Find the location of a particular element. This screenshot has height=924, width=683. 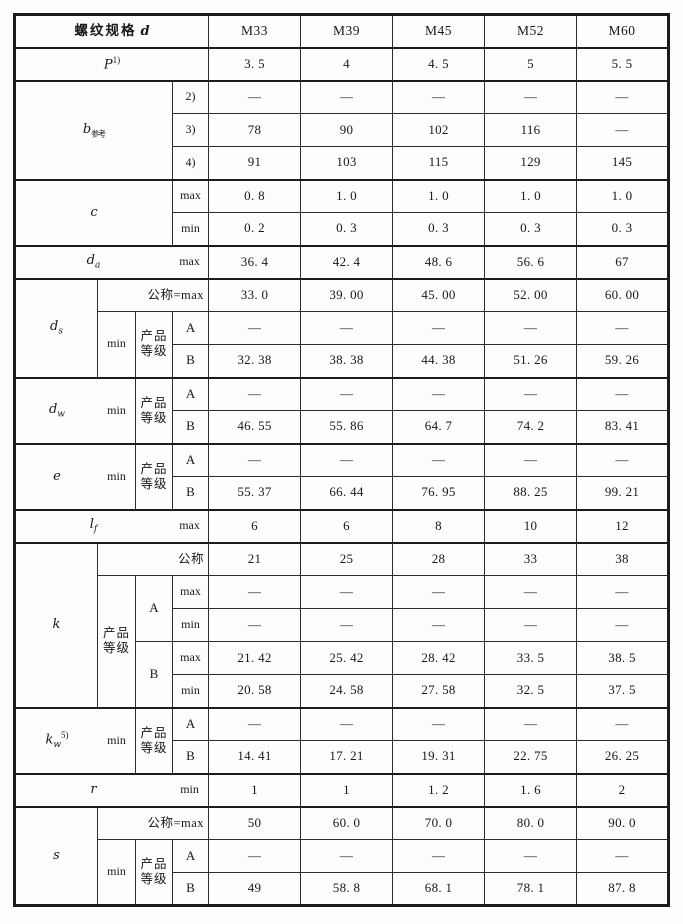

b-key-3: 3) is located at coordinates (190, 130).